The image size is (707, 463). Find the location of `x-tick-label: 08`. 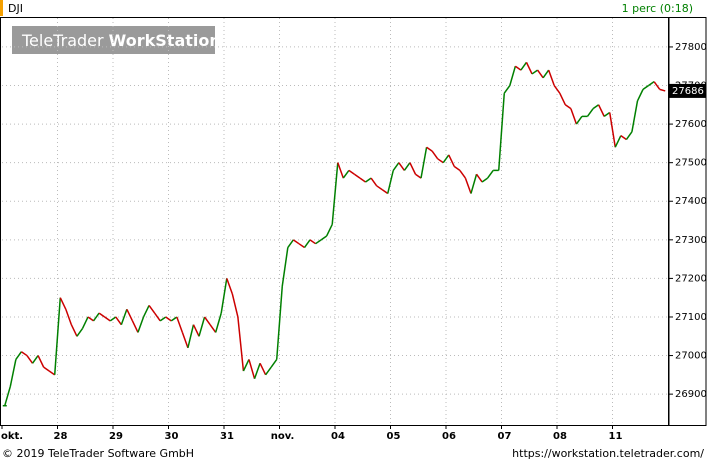

x-tick-label: 08 is located at coordinates (560, 436).